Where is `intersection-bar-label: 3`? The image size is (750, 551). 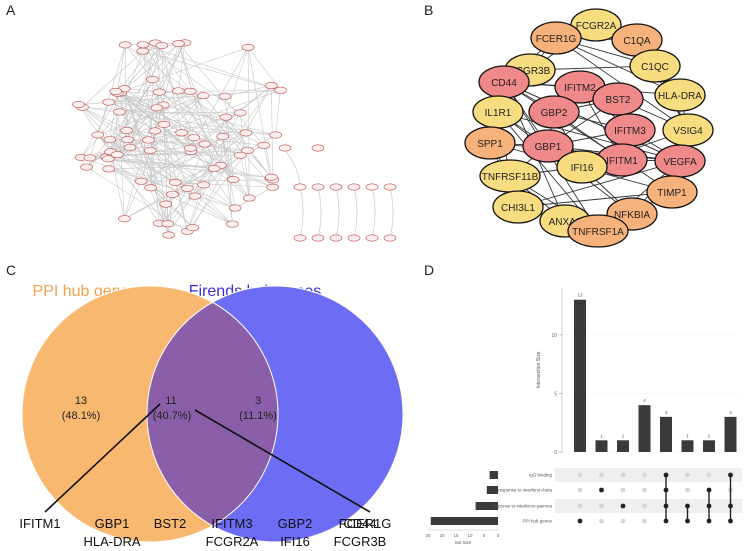 intersection-bar-label: 3 is located at coordinates (666, 412).